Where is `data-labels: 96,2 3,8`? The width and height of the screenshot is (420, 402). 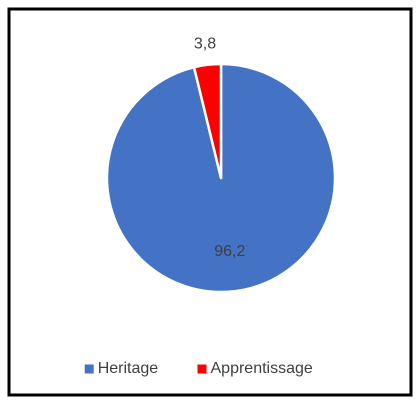
data-labels: 96,2 3,8 is located at coordinates (220, 148).